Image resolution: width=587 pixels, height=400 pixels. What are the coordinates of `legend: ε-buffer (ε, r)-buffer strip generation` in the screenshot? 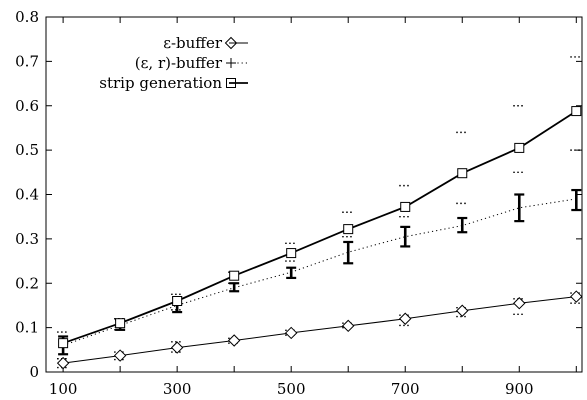 It's located at (173, 63).